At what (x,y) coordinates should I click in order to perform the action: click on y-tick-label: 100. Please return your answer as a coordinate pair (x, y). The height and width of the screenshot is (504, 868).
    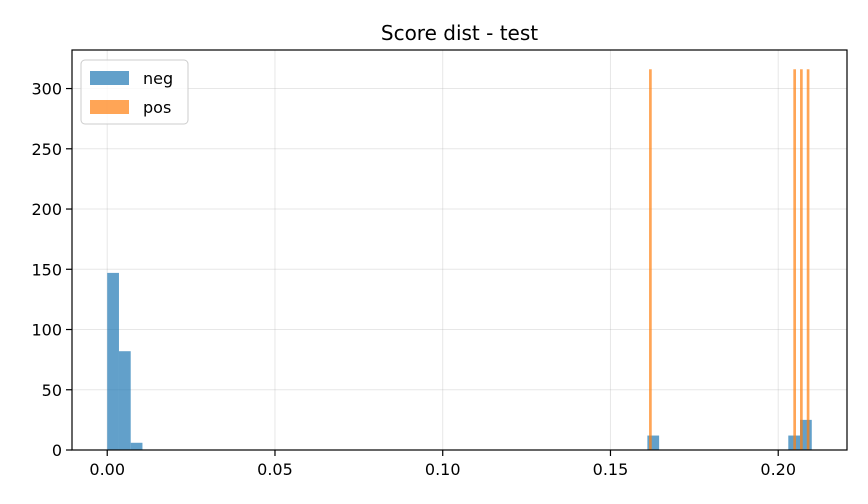
    Looking at the image, I should click on (46, 330).